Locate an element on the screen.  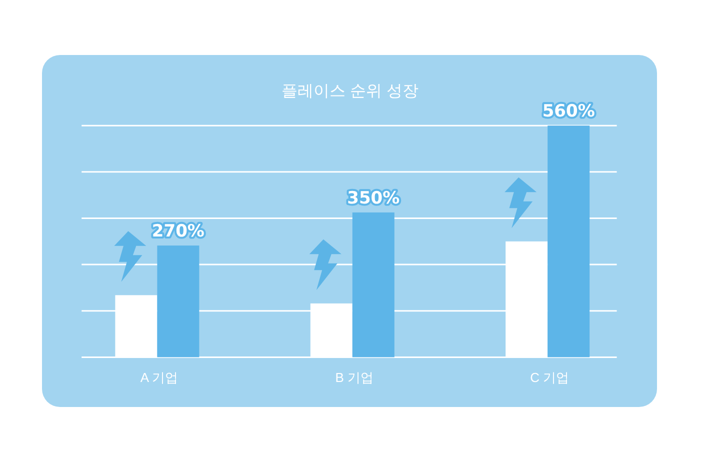
value-label: 350% is located at coordinates (373, 198).